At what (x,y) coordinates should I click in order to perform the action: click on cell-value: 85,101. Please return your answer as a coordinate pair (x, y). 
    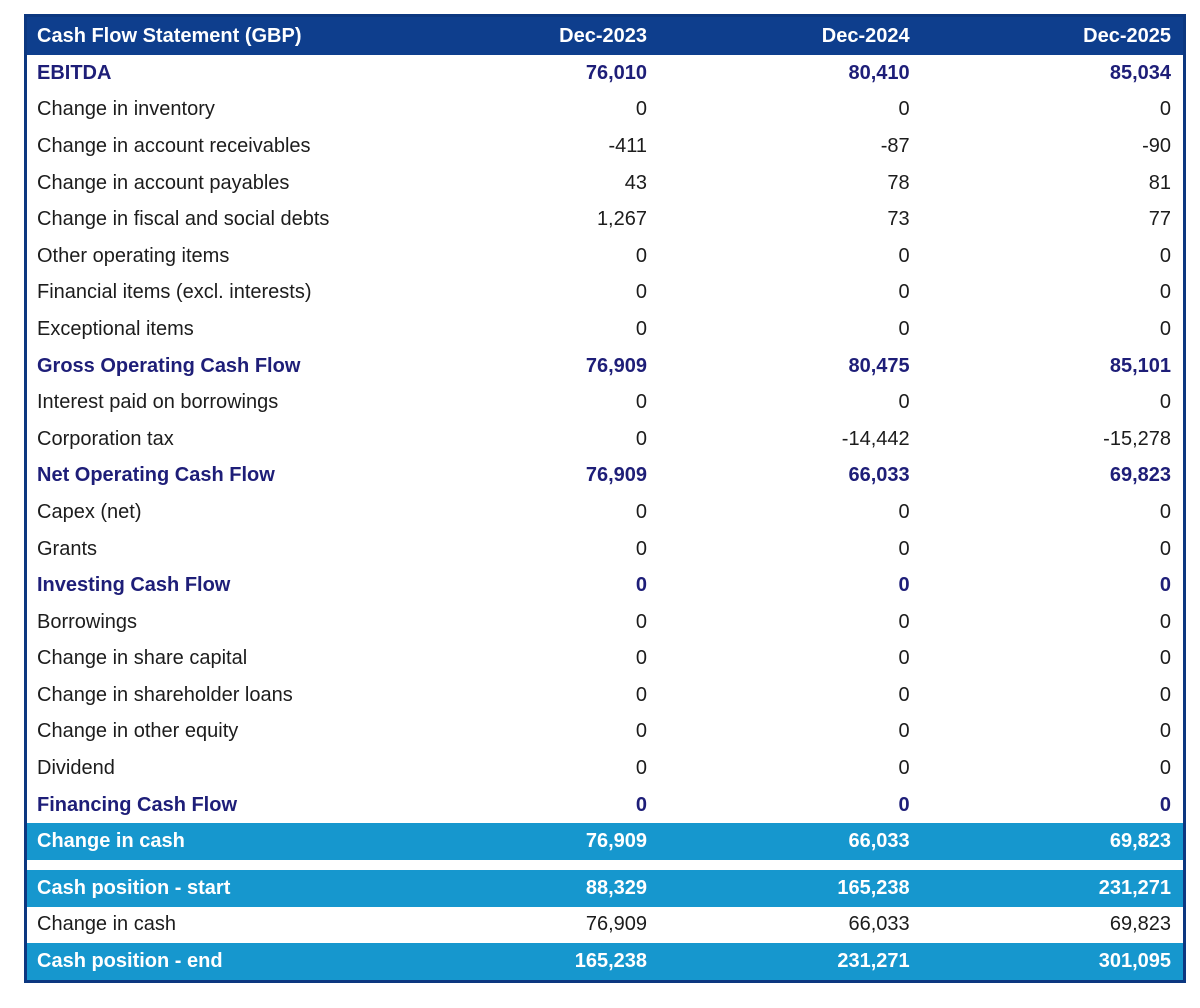
    Looking at the image, I should click on (1053, 366).